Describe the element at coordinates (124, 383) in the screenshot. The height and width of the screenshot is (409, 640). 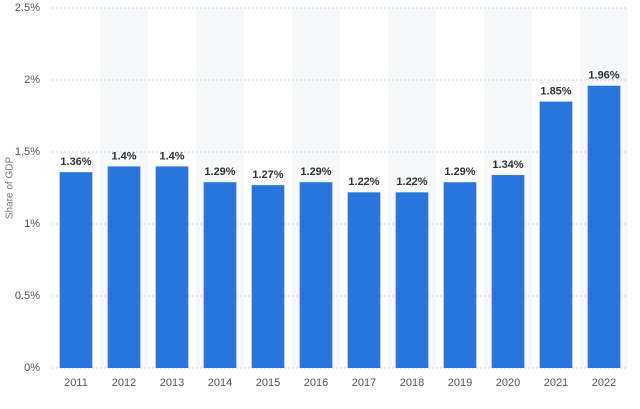
I see `x-tick-label: 2012` at that location.